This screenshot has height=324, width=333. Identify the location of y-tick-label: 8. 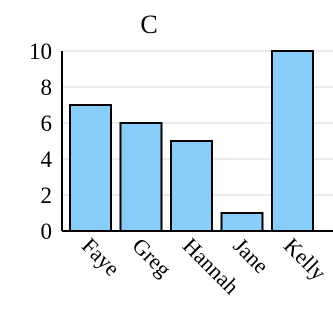
(47, 87).